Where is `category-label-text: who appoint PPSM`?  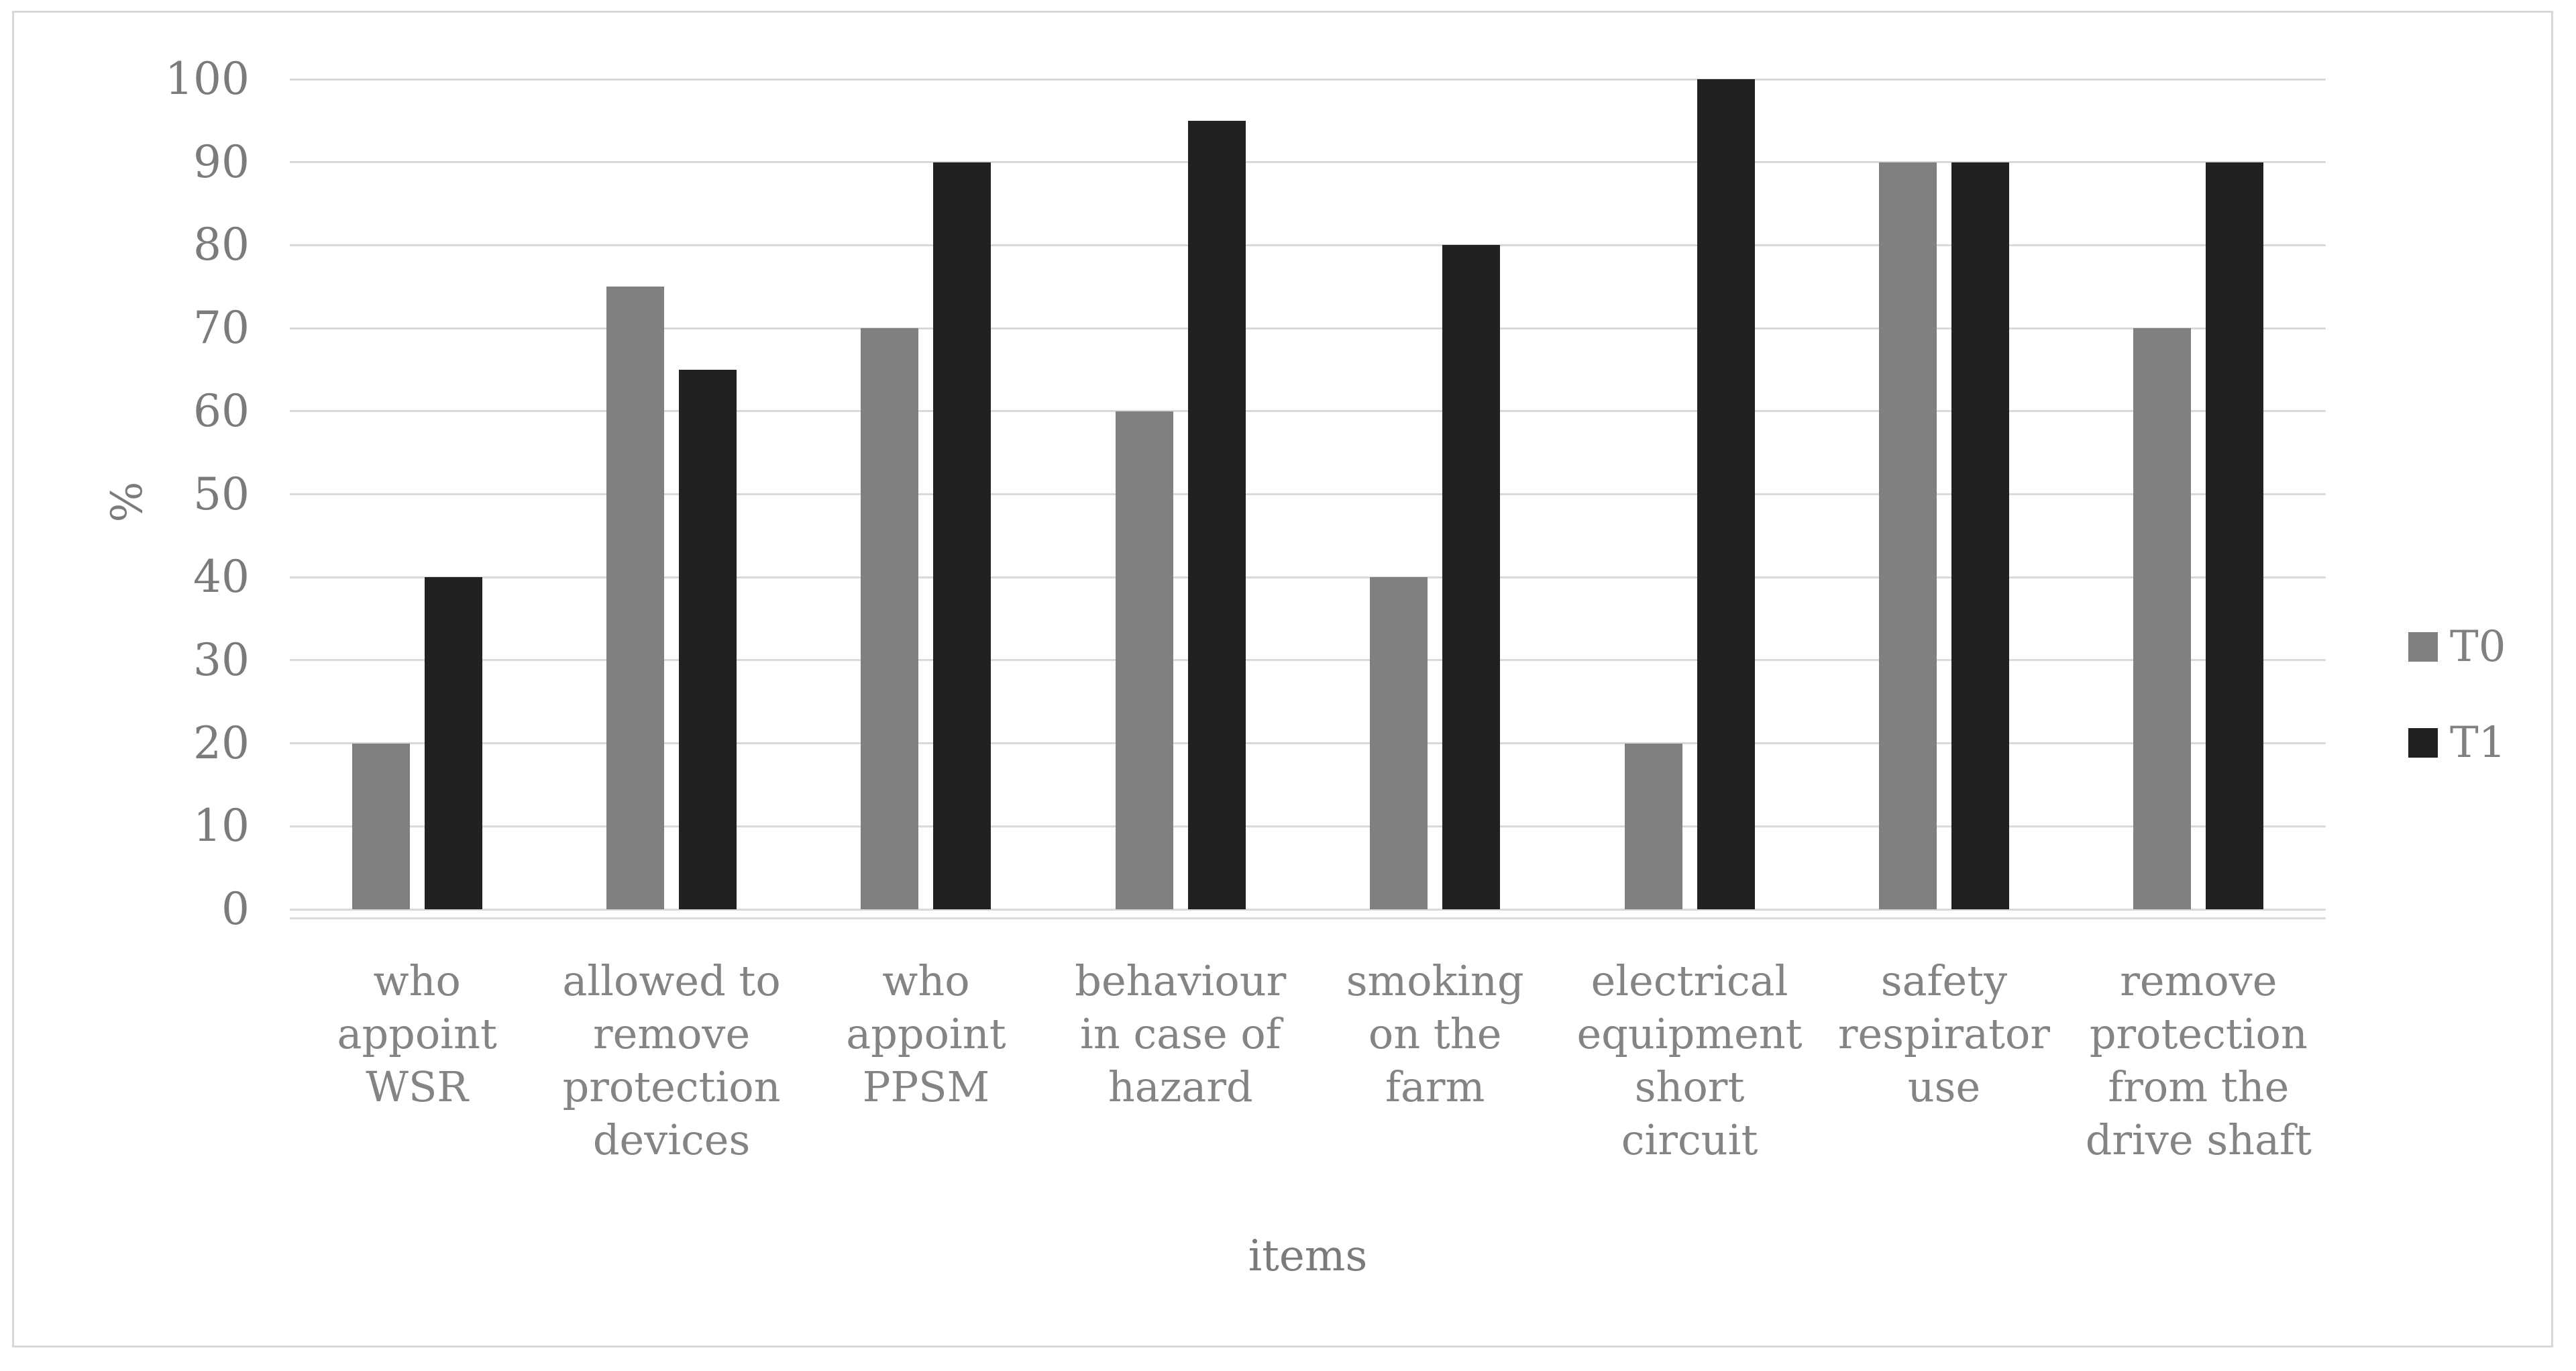
category-label-text: who appoint PPSM is located at coordinates (926, 1033).